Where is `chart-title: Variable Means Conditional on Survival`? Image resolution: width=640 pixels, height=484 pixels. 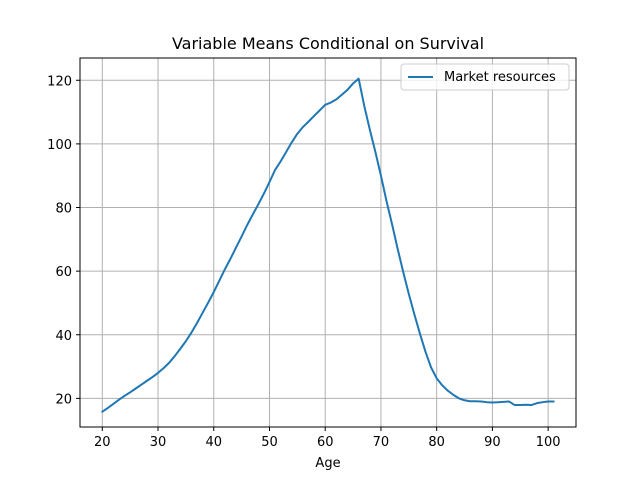 chart-title: Variable Means Conditional on Survival is located at coordinates (328, 43).